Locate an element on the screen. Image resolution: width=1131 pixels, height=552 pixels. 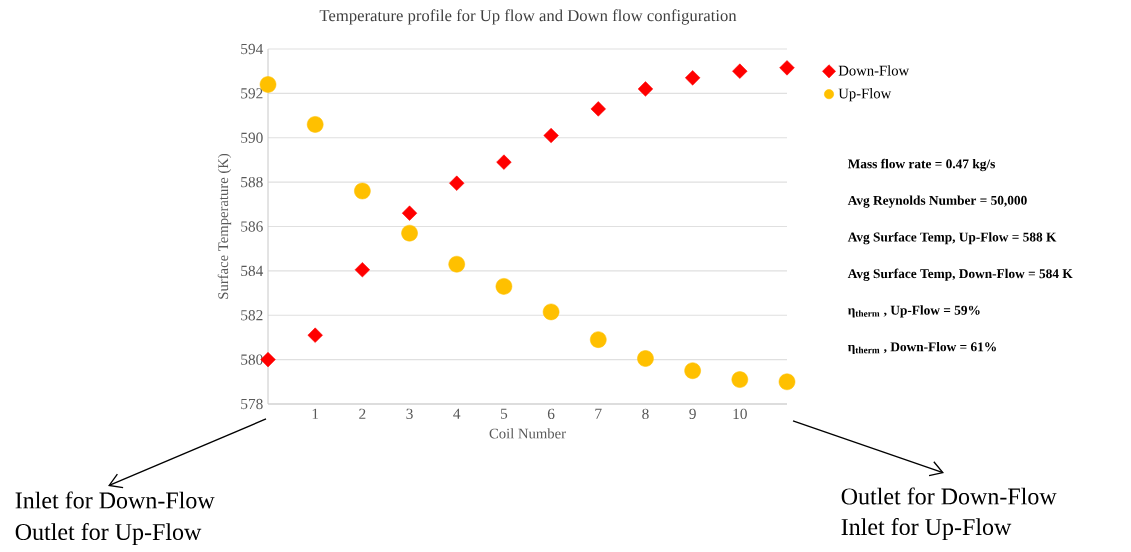
x-tick-label: 4 is located at coordinates (457, 413).